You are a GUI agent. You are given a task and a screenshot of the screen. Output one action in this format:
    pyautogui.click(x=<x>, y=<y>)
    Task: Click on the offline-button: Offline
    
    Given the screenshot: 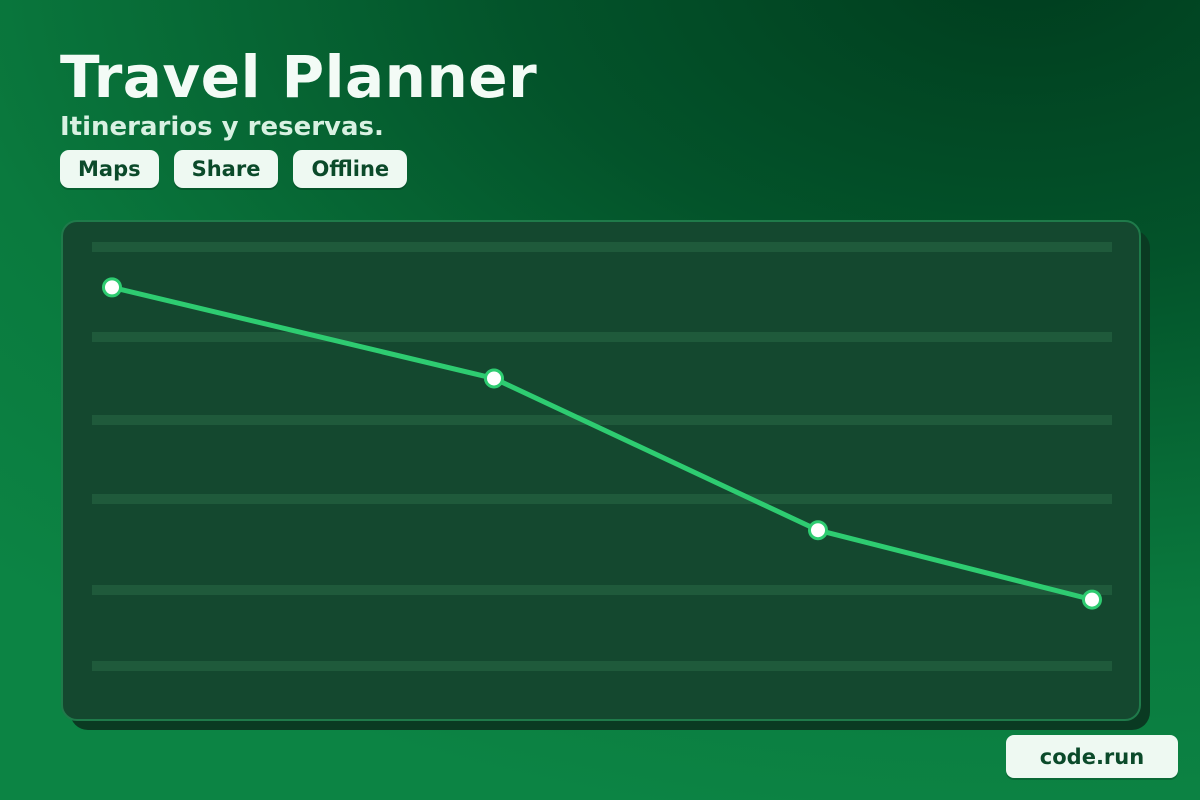 What is the action you would take?
    pyautogui.click(x=350, y=169)
    